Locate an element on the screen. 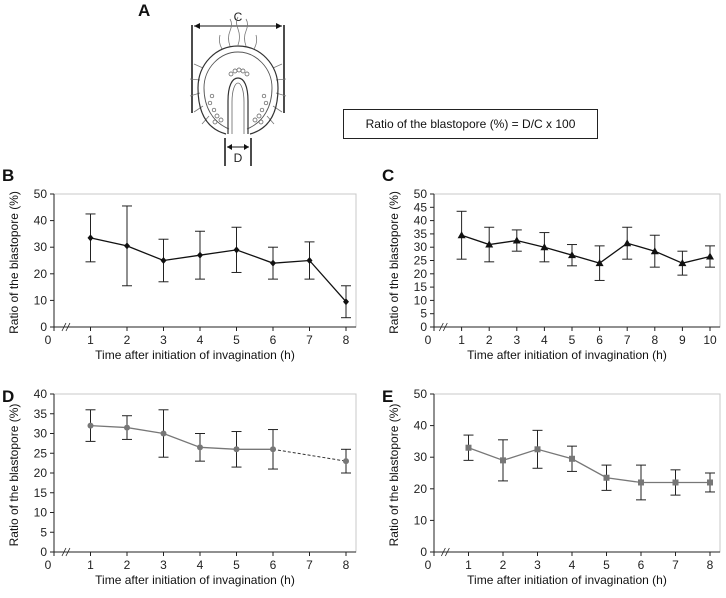 The height and width of the screenshot is (598, 726). panel-label-c: C is located at coordinates (388, 175).